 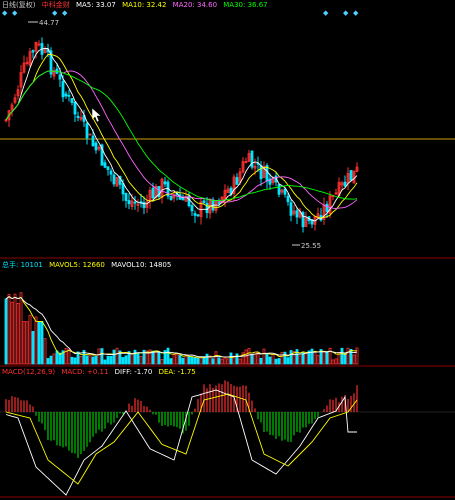 I want to click on mavol5-line, so click(x=181, y=327).